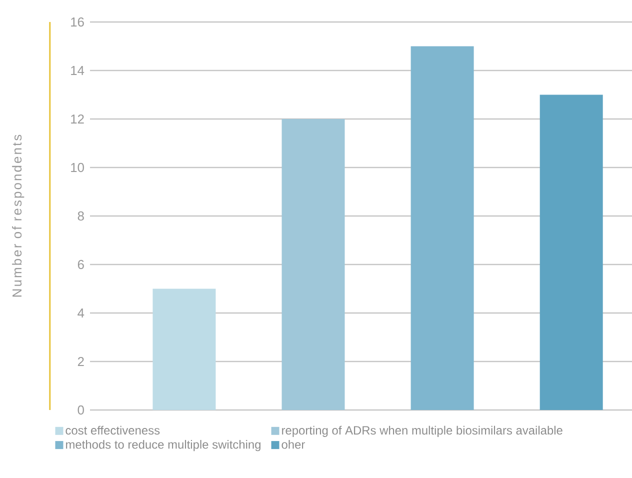 The image size is (632, 478). What do you see at coordinates (293, 444) in the screenshot?
I see `legend-label: oher` at bounding box center [293, 444].